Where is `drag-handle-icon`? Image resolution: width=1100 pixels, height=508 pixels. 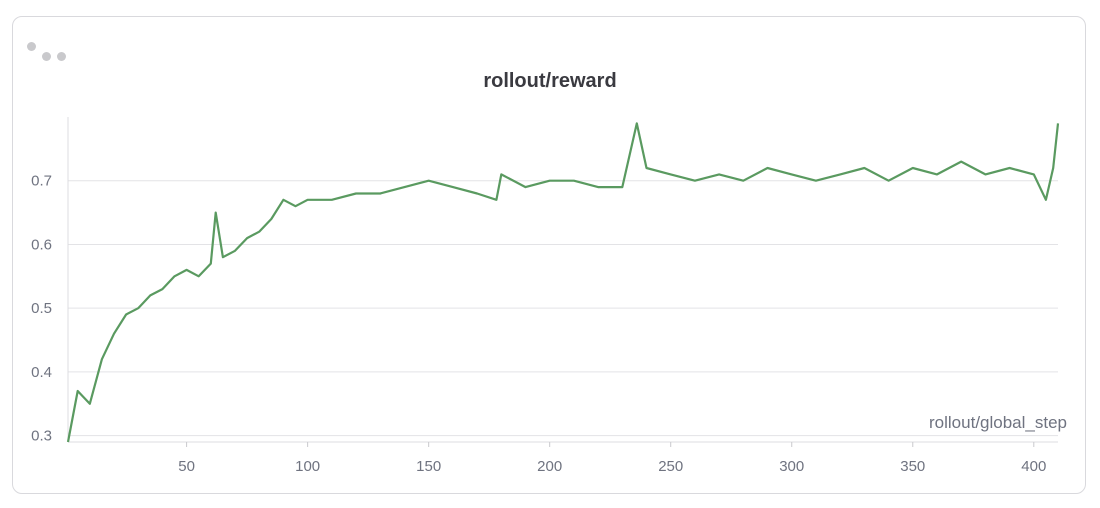
drag-handle-icon is located at coordinates (40, 51).